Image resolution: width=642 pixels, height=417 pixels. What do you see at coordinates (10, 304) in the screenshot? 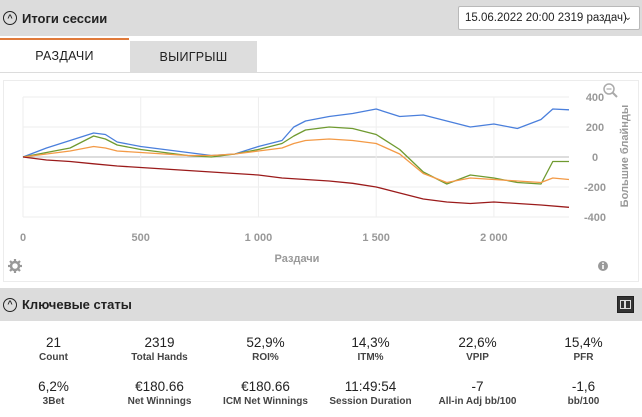
I see `collapse-key-stats-chevron-up-icon: ^` at bounding box center [10, 304].